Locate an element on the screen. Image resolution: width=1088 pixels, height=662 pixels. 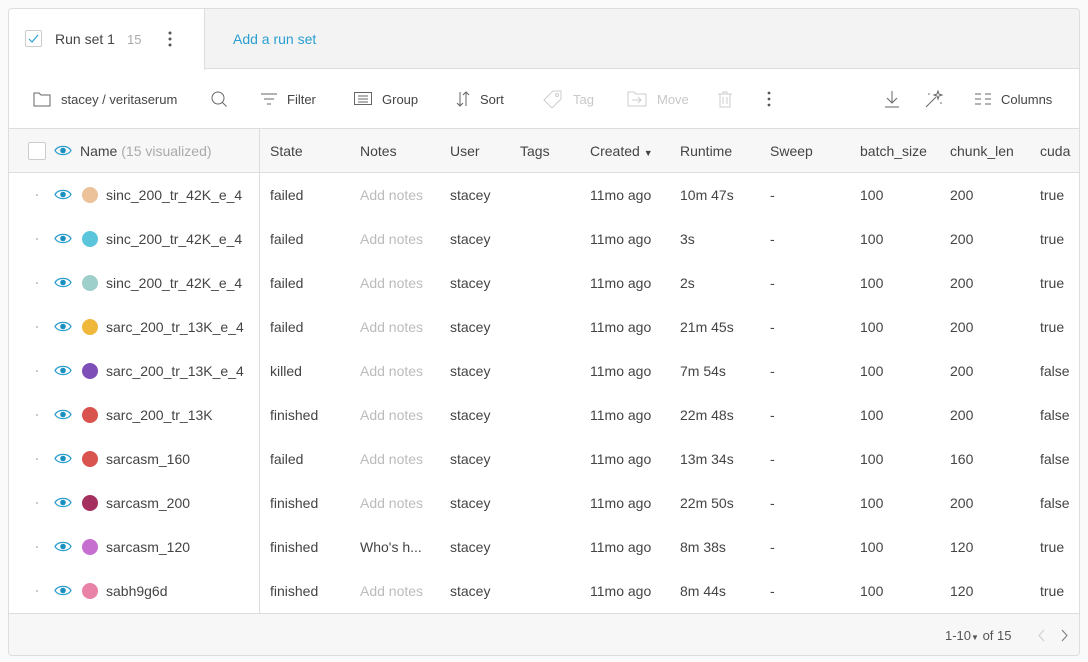
run-name: sarc_200_tr_13K is located at coordinates (159, 415).